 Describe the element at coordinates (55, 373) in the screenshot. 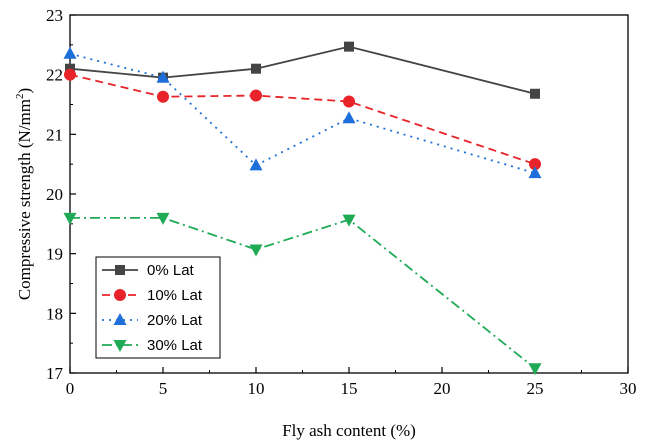

I see `y-tick-label: 17` at that location.